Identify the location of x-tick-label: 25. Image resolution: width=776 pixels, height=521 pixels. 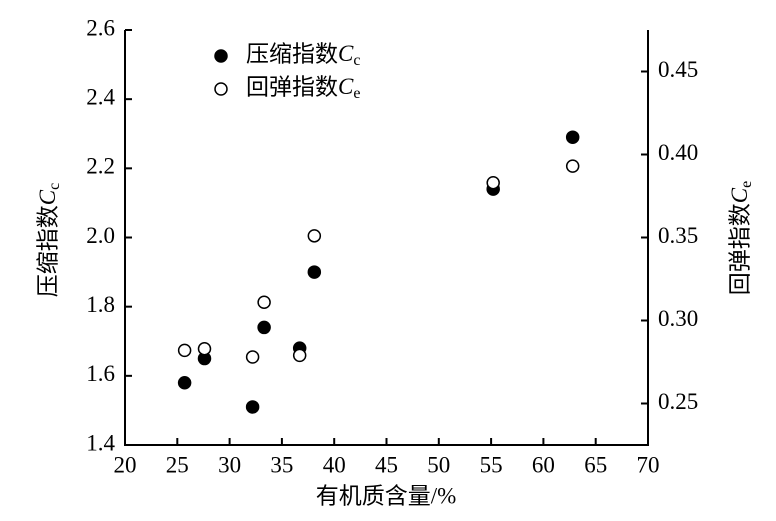
(177, 464).